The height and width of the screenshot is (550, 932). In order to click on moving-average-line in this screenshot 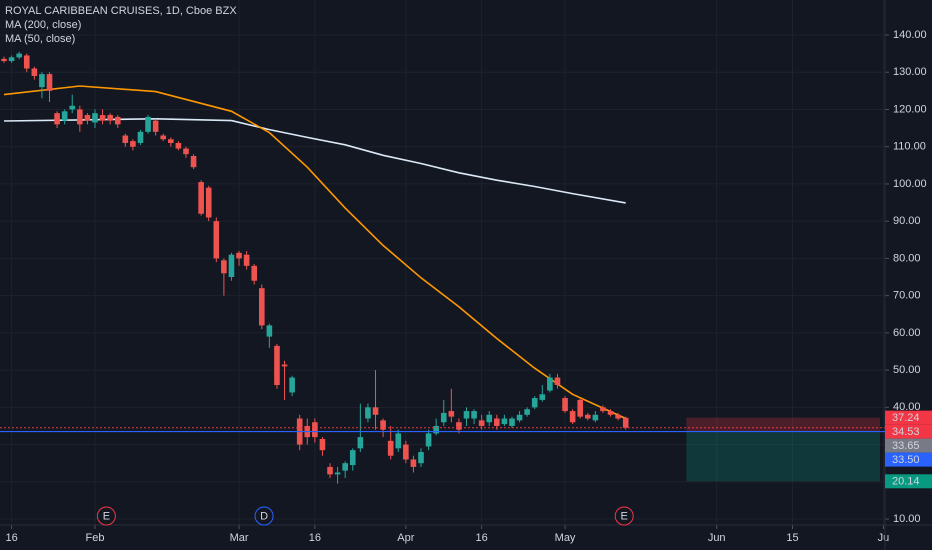, I will do `click(314, 160)`.